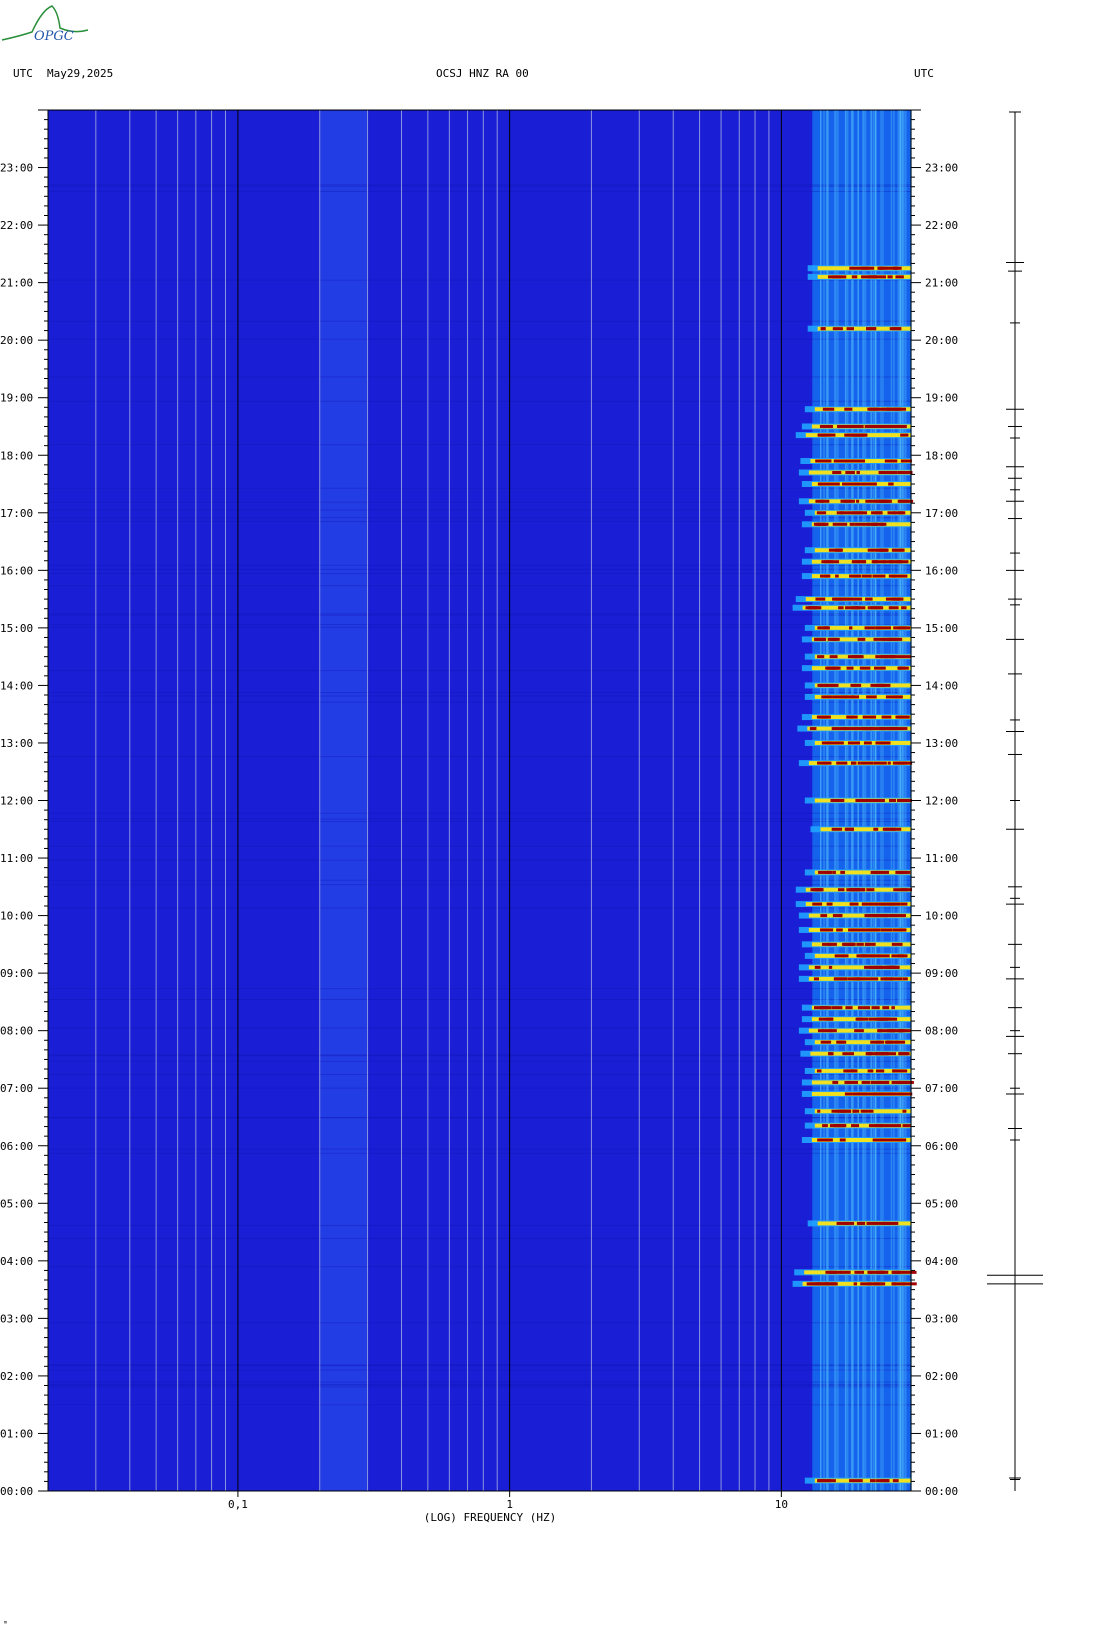 The width and height of the screenshot is (1102, 1634). I want to click on microseism-band, so click(343, 800).